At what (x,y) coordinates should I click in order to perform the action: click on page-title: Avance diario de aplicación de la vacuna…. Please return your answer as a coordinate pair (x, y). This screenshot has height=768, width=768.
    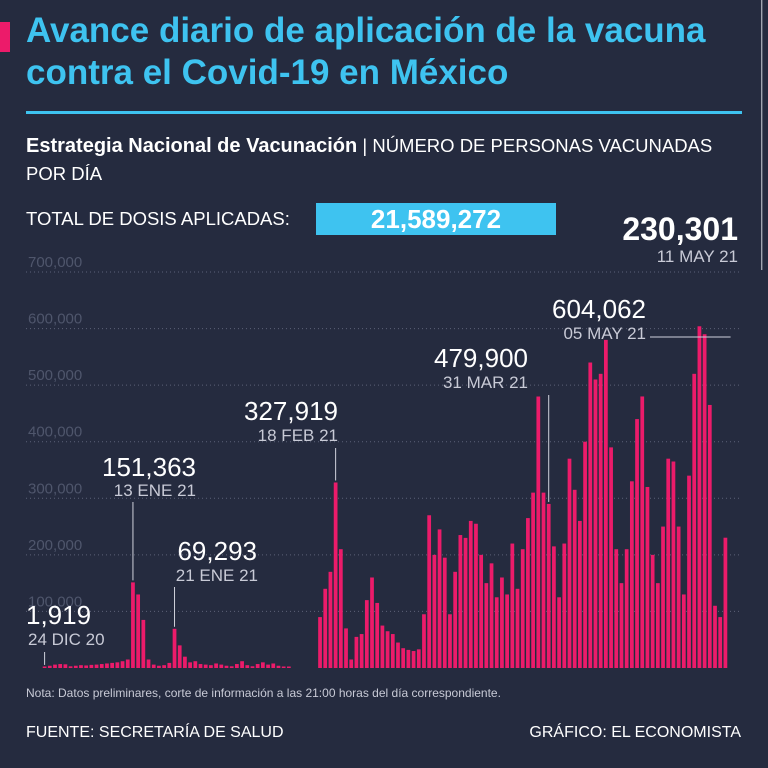
    Looking at the image, I should click on (366, 51).